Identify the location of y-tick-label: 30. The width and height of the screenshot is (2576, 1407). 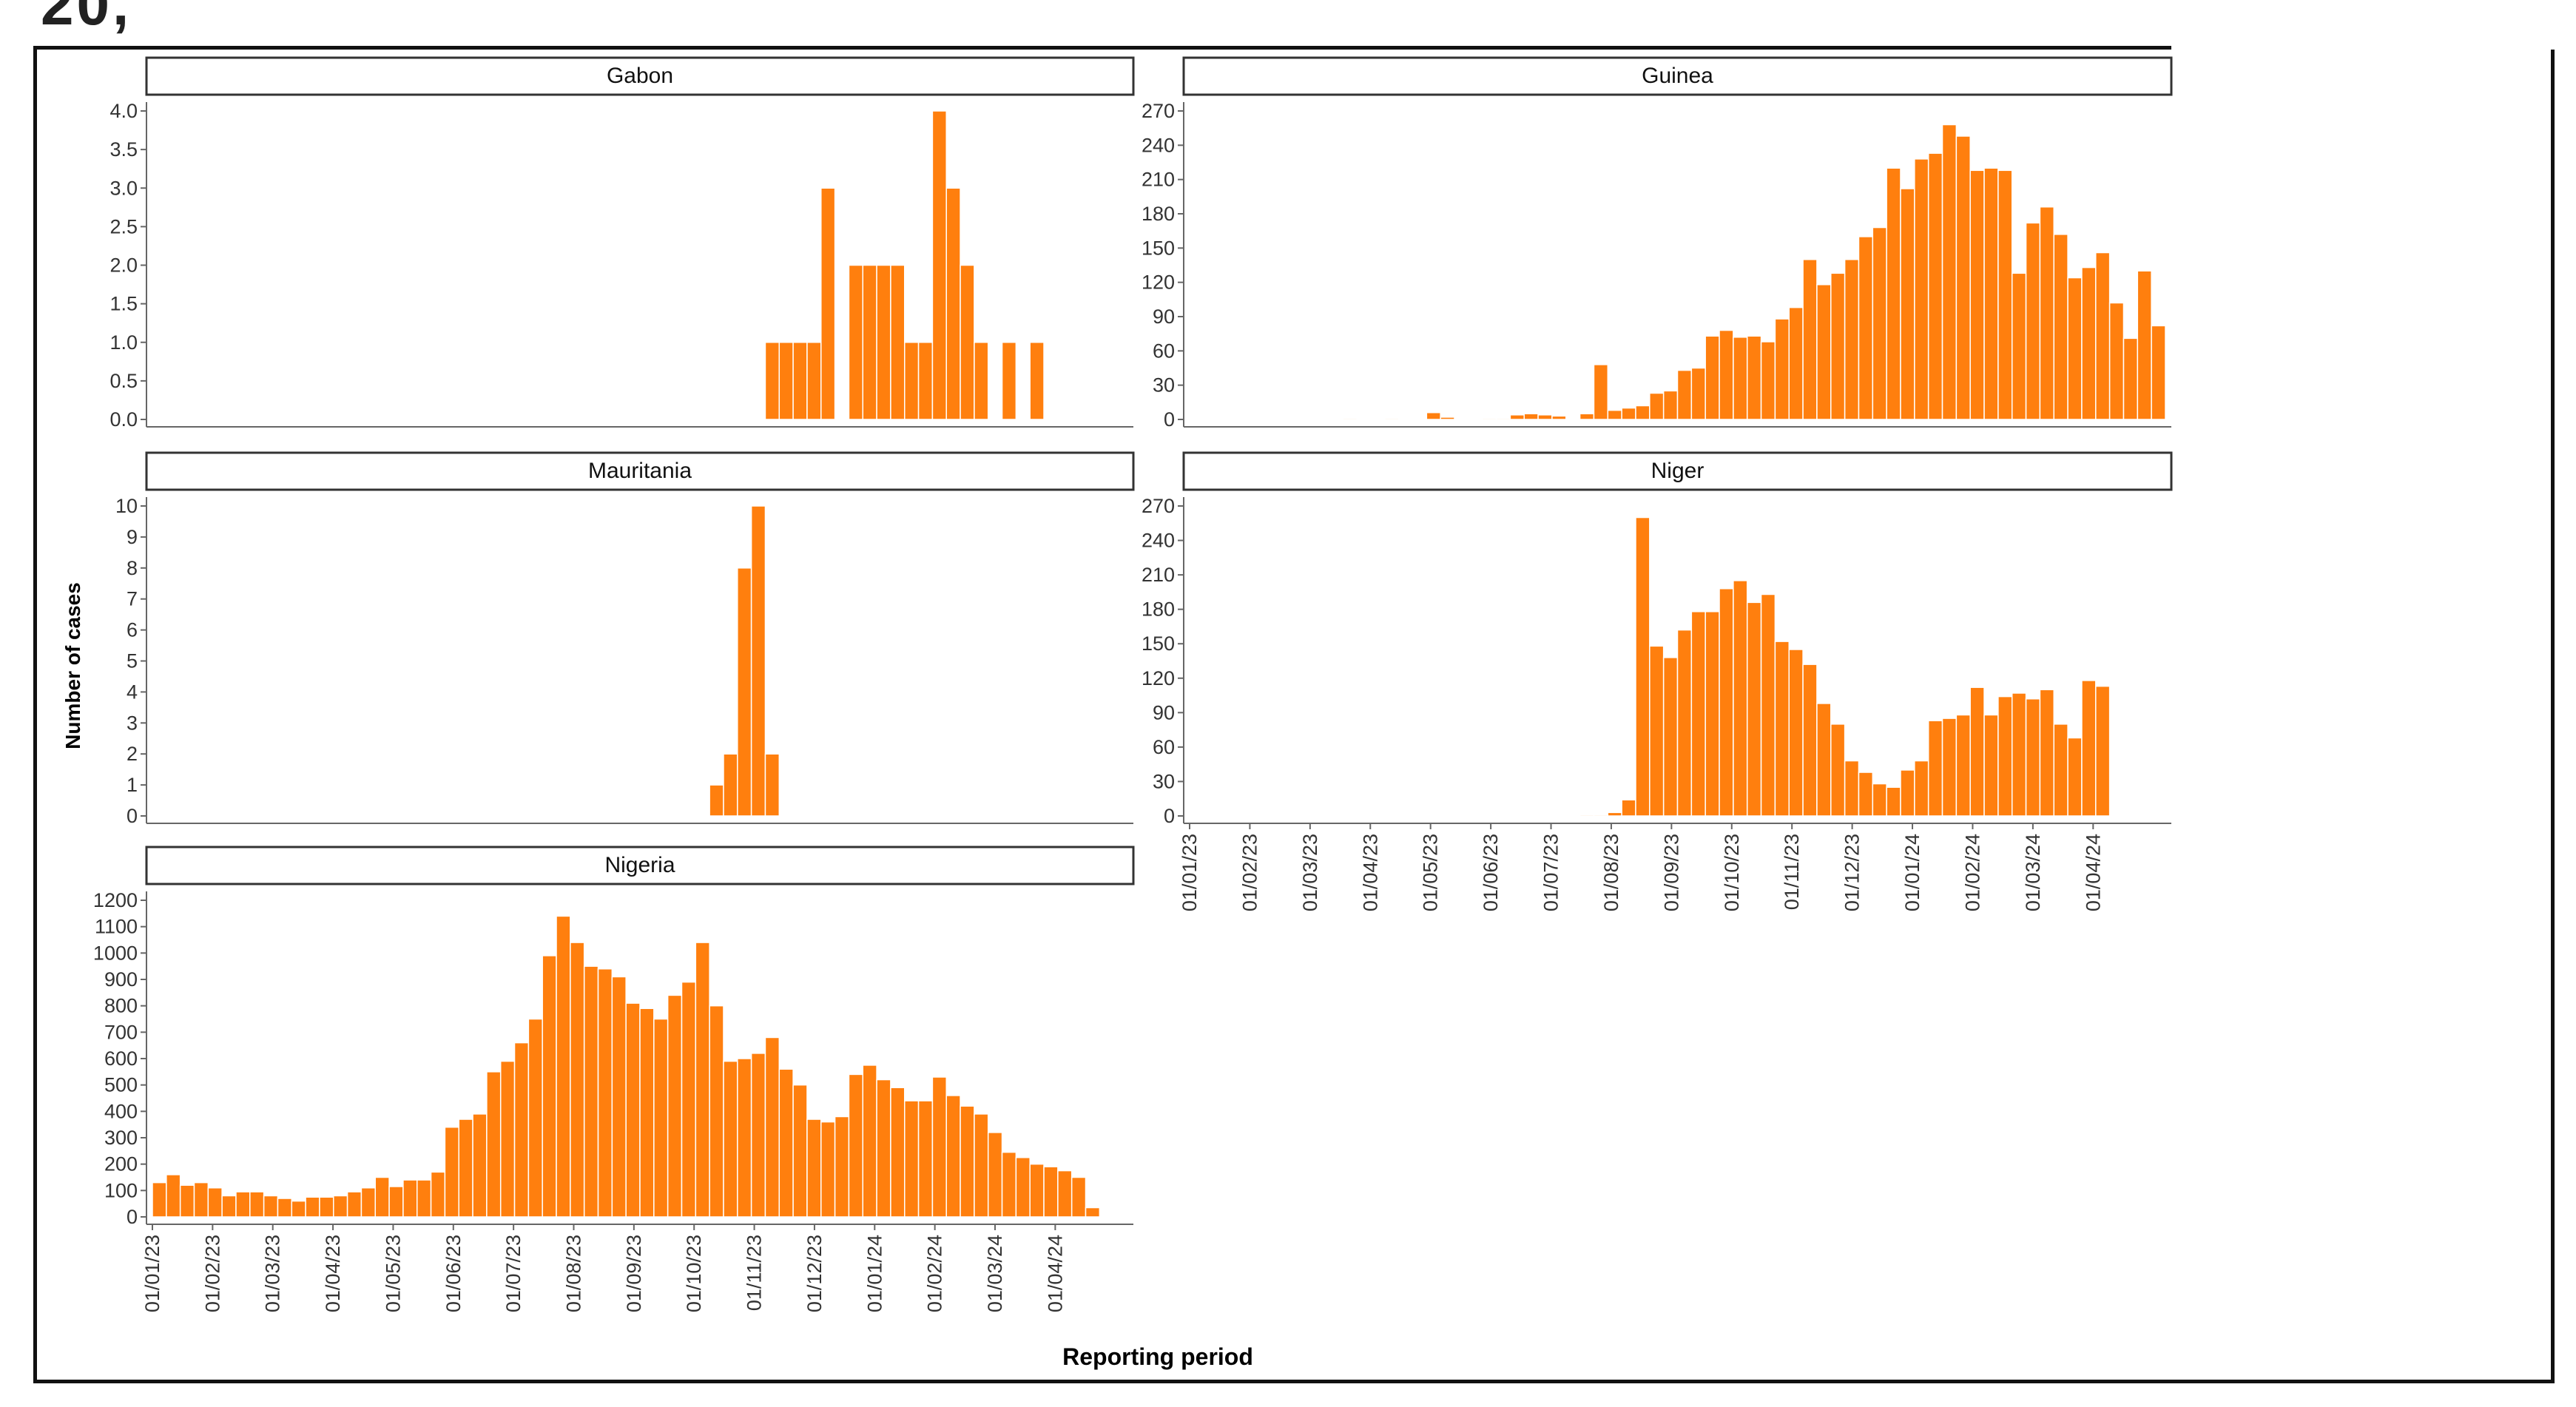
(1164, 385).